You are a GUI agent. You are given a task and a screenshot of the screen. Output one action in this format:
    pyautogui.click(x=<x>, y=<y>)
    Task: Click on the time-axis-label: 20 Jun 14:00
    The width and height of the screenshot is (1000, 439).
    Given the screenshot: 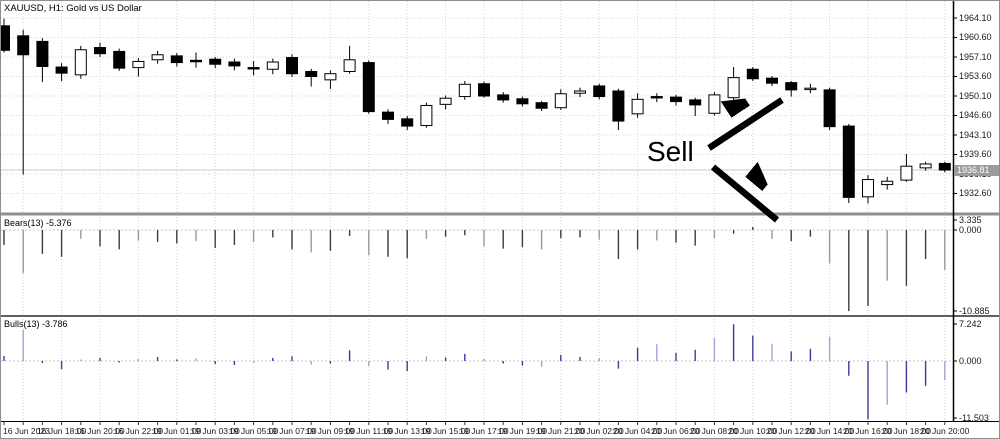 What is the action you would take?
    pyautogui.click(x=830, y=431)
    